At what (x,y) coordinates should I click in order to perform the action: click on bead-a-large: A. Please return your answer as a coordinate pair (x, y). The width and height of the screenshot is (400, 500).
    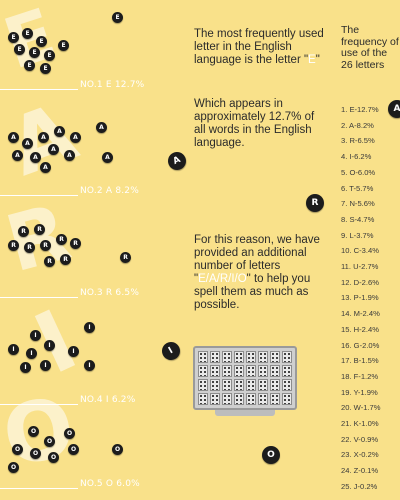
    Looking at the image, I should click on (177, 161).